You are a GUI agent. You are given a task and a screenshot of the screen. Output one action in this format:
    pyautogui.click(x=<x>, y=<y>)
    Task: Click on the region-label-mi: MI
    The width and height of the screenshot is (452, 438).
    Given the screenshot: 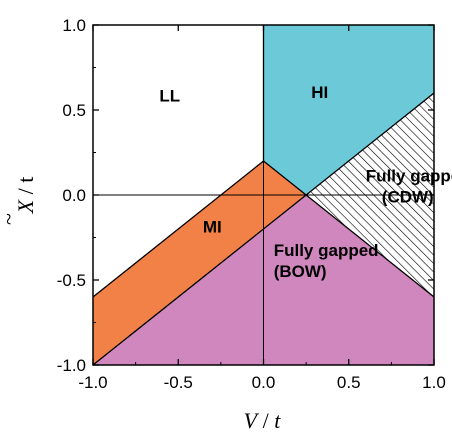 What is the action you would take?
    pyautogui.click(x=212, y=226)
    